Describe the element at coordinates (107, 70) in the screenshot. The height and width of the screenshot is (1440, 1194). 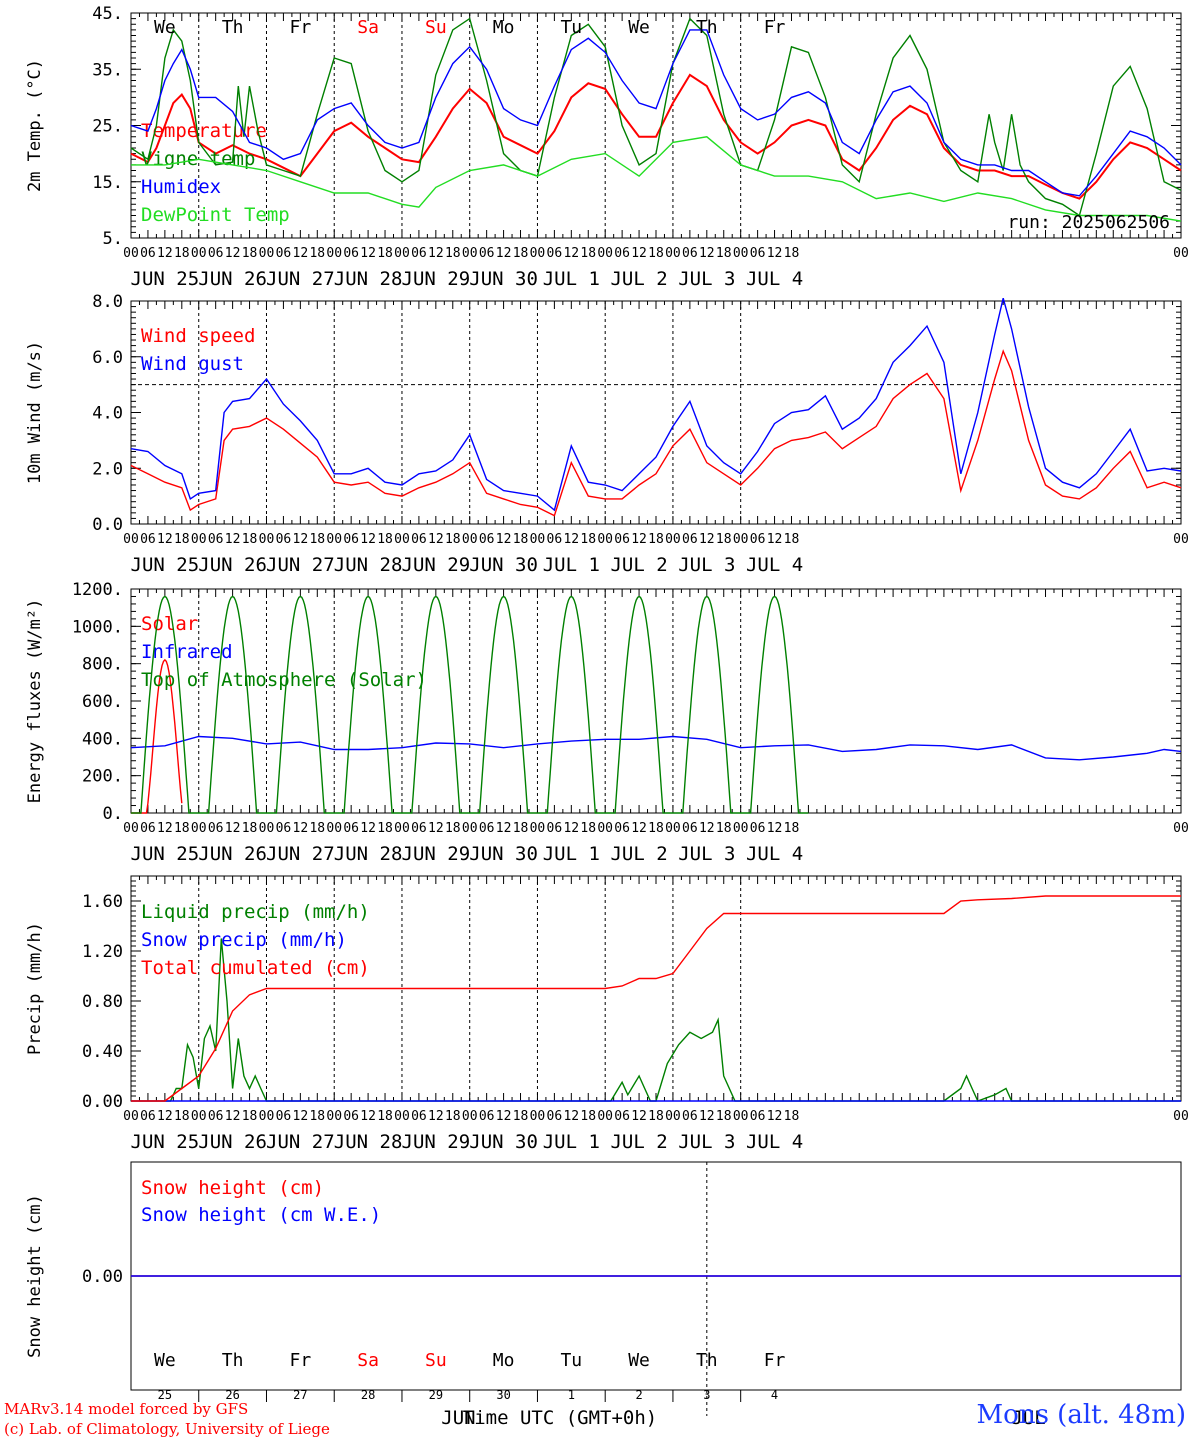
I see `y-tick-label: 35.` at that location.